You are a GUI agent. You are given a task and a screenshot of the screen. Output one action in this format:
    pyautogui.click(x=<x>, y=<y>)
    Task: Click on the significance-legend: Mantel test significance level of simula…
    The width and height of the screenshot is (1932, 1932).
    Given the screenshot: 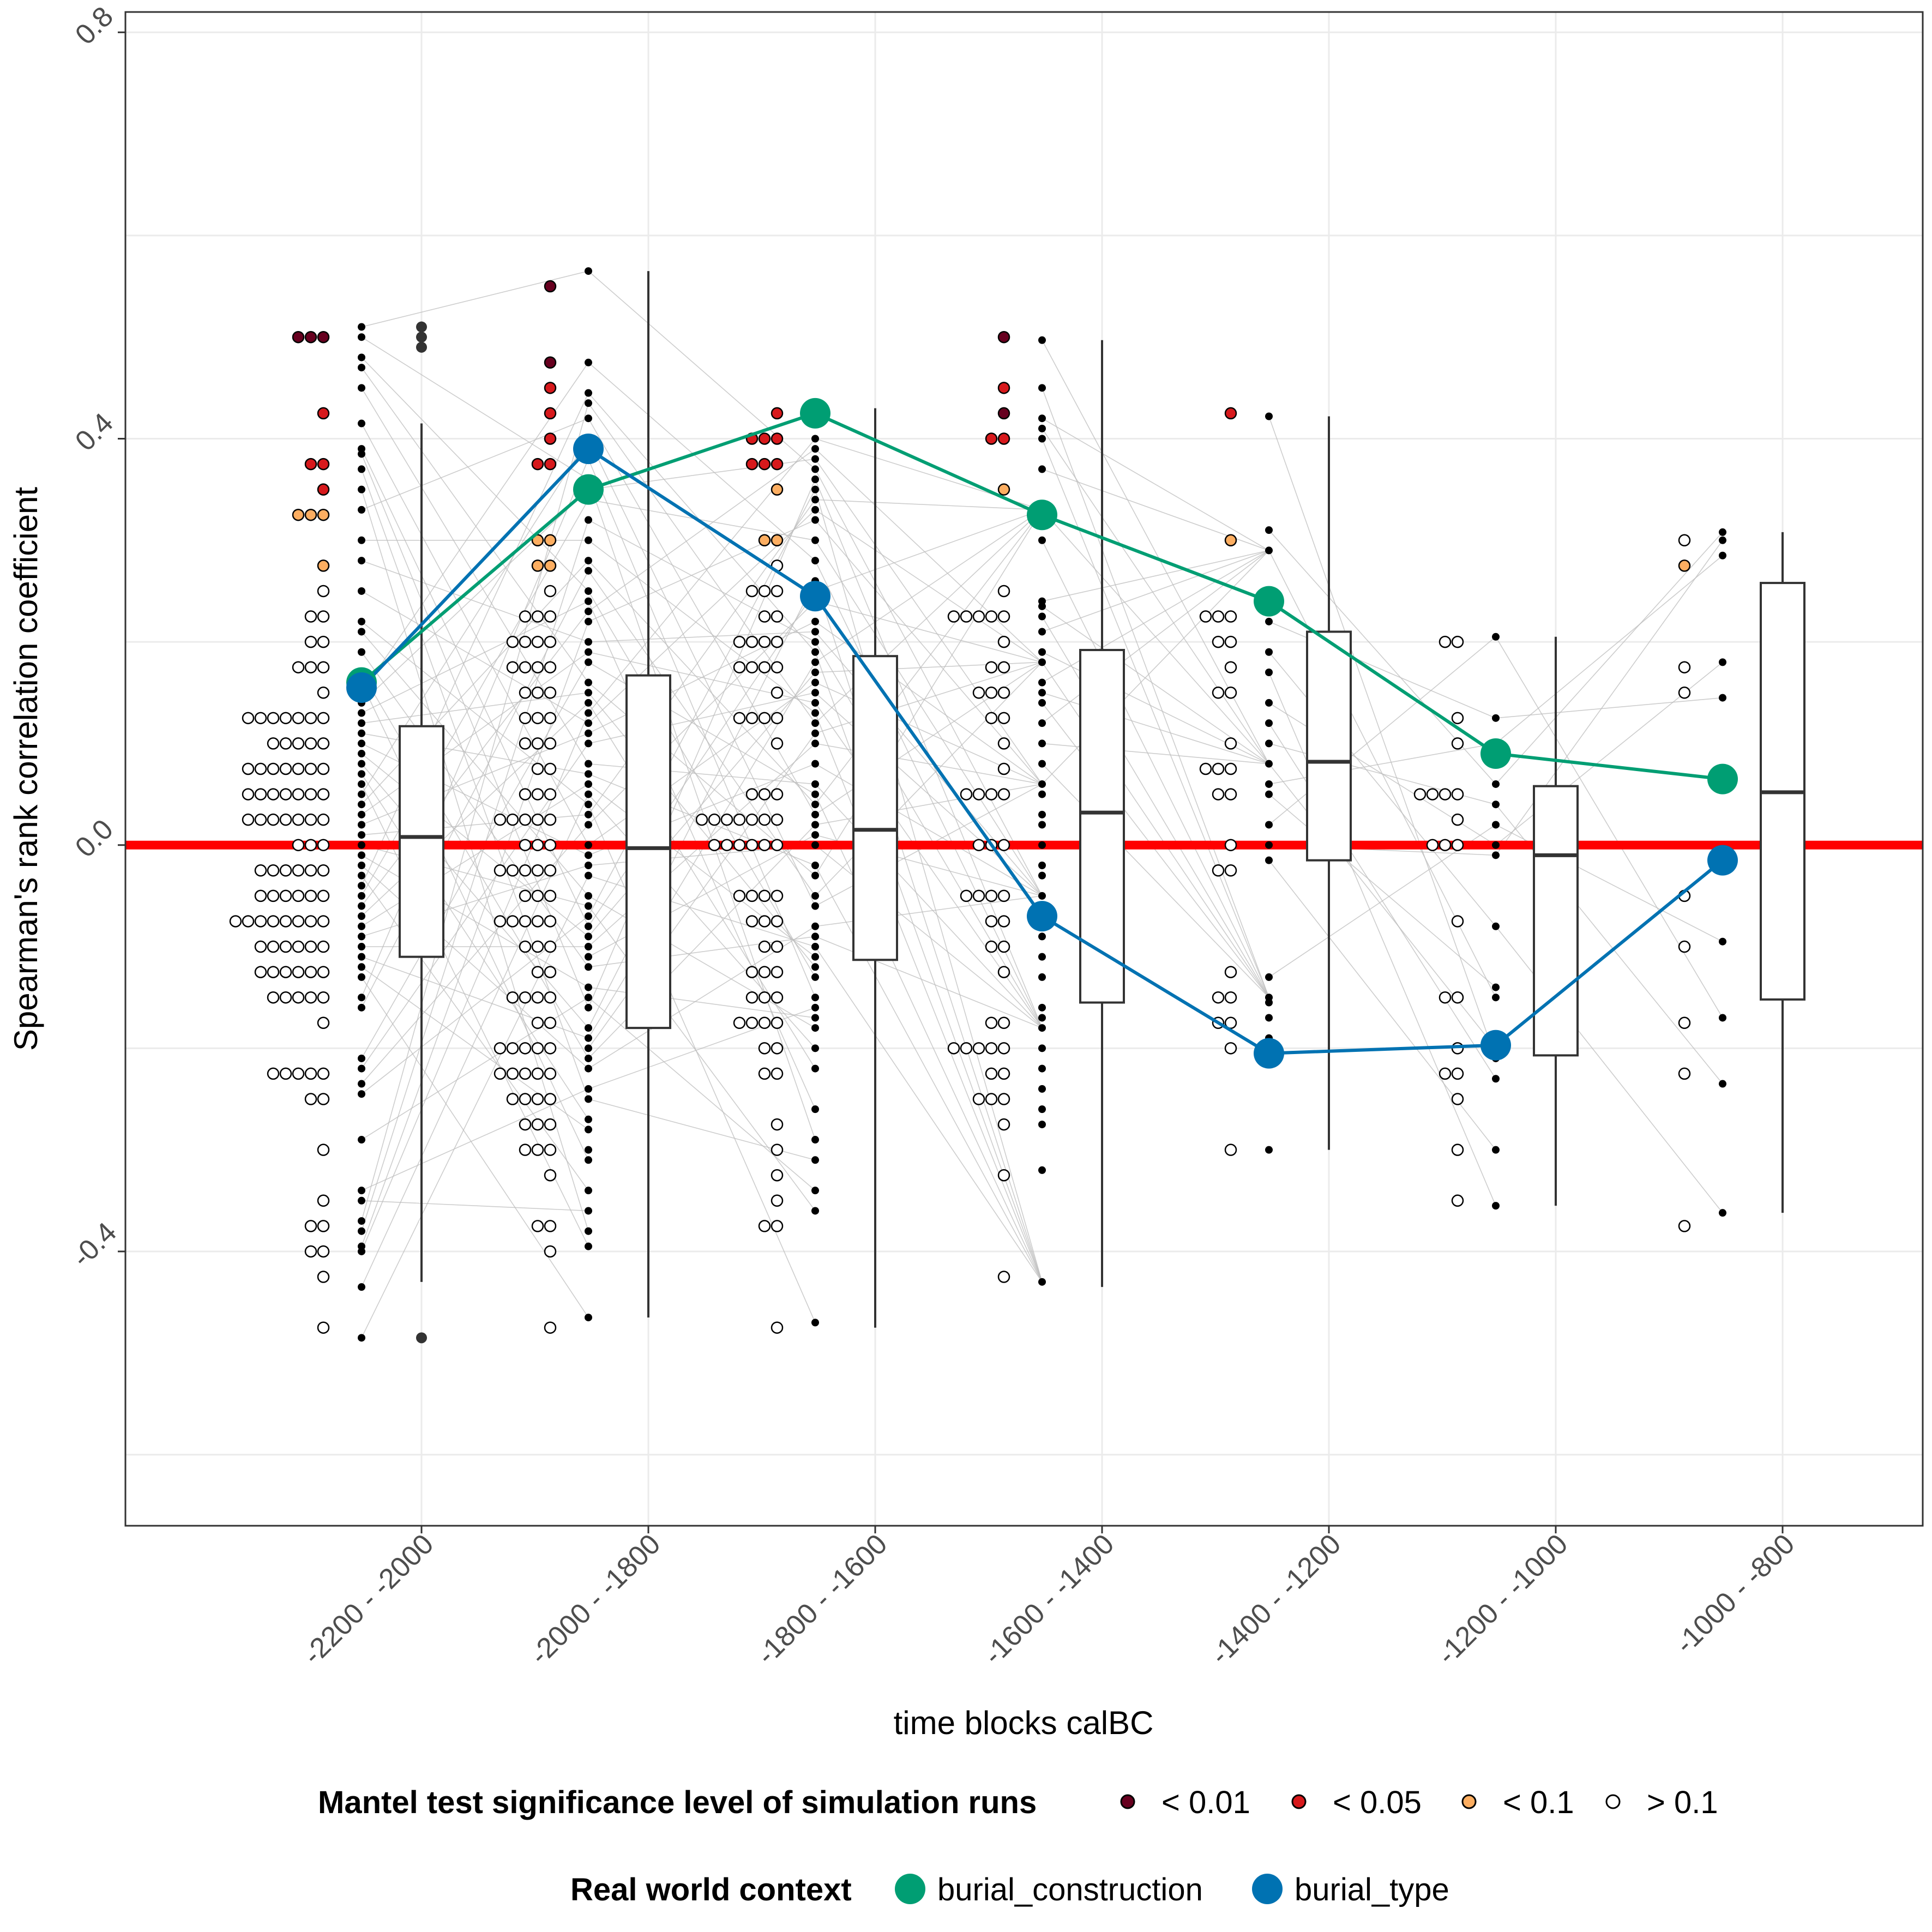 What is the action you would take?
    pyautogui.click(x=1018, y=1802)
    